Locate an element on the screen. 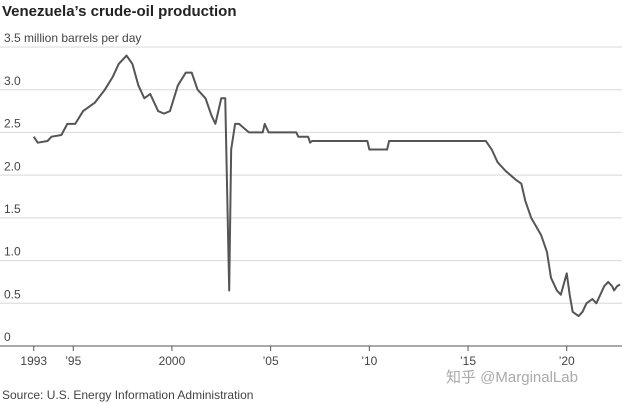 Image resolution: width=624 pixels, height=405 pixels. x-tick-label: ’10 is located at coordinates (369, 361).